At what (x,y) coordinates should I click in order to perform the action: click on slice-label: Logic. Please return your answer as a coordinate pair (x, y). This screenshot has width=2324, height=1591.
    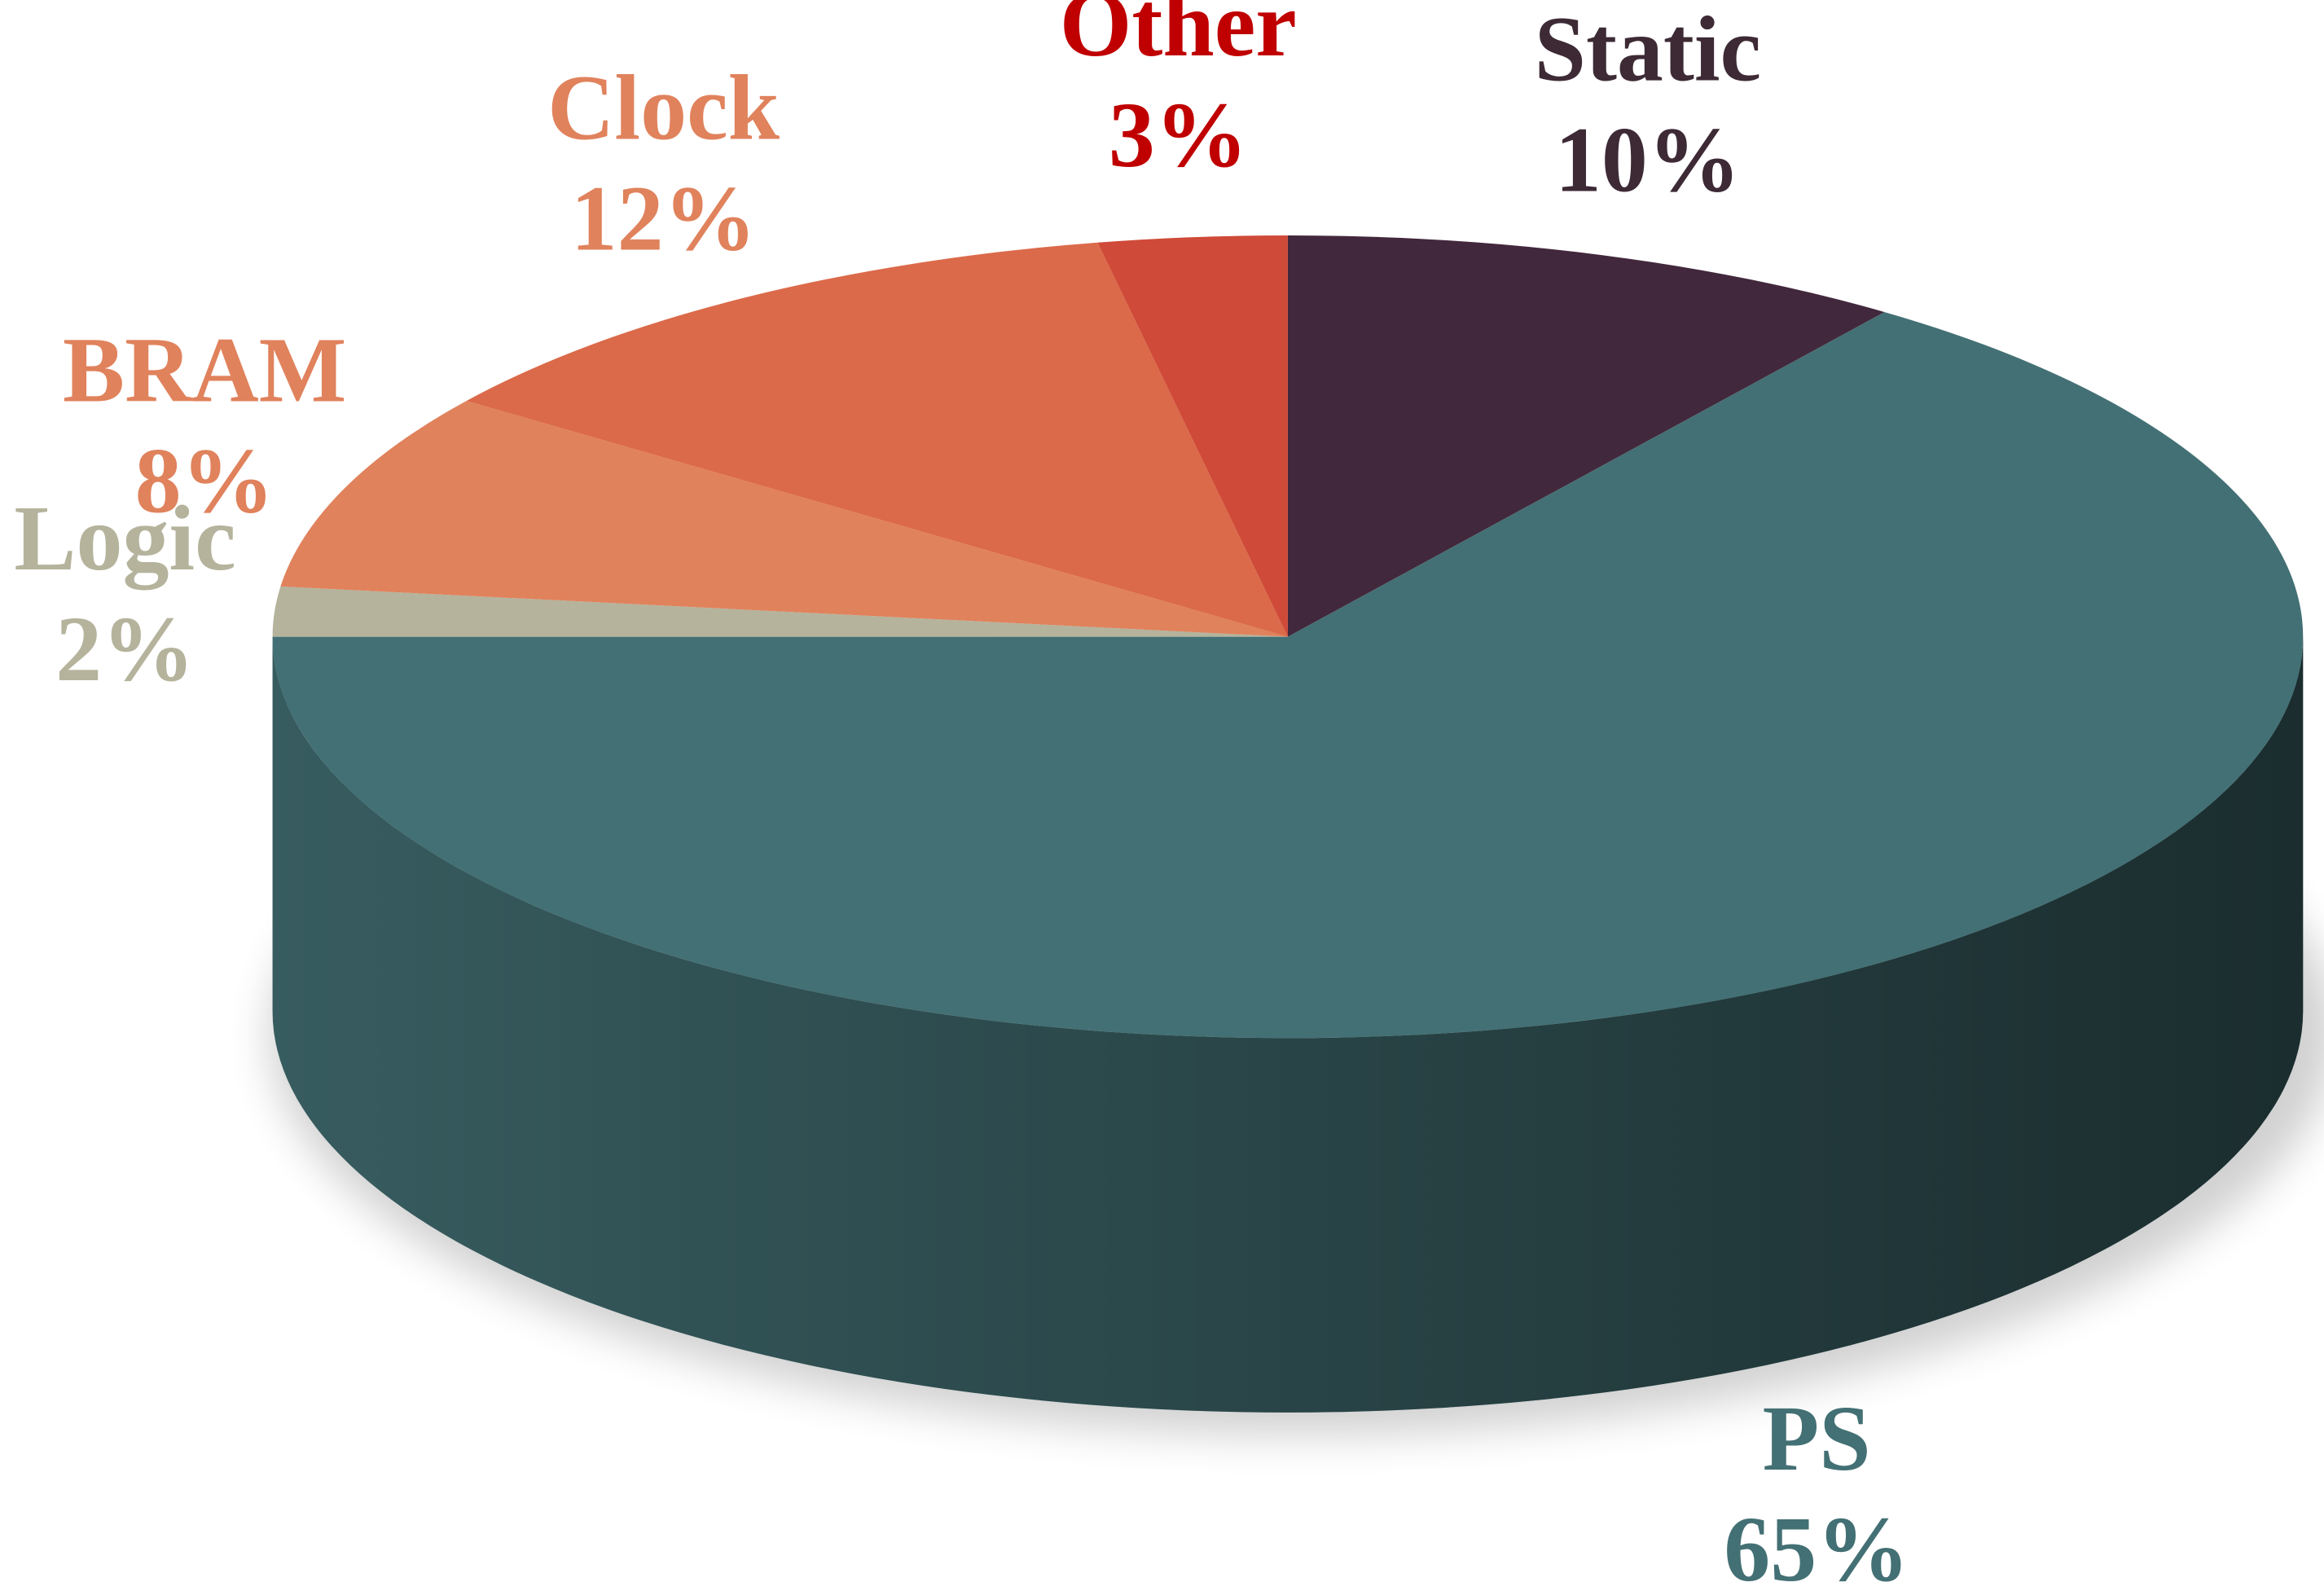
    Looking at the image, I should click on (125, 538).